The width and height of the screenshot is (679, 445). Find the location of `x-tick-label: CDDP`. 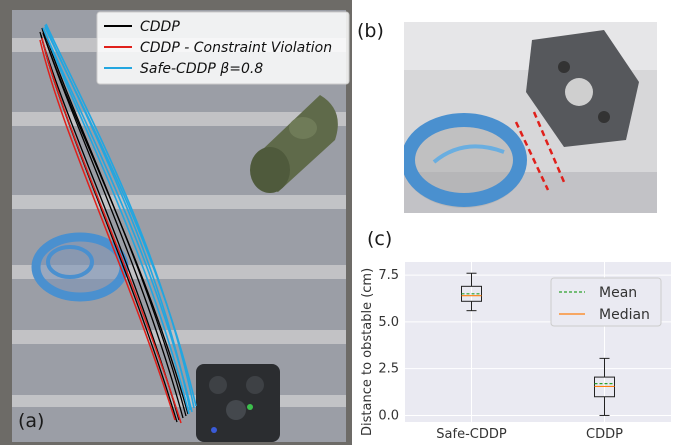

x-tick-label: CDDP is located at coordinates (604, 434).